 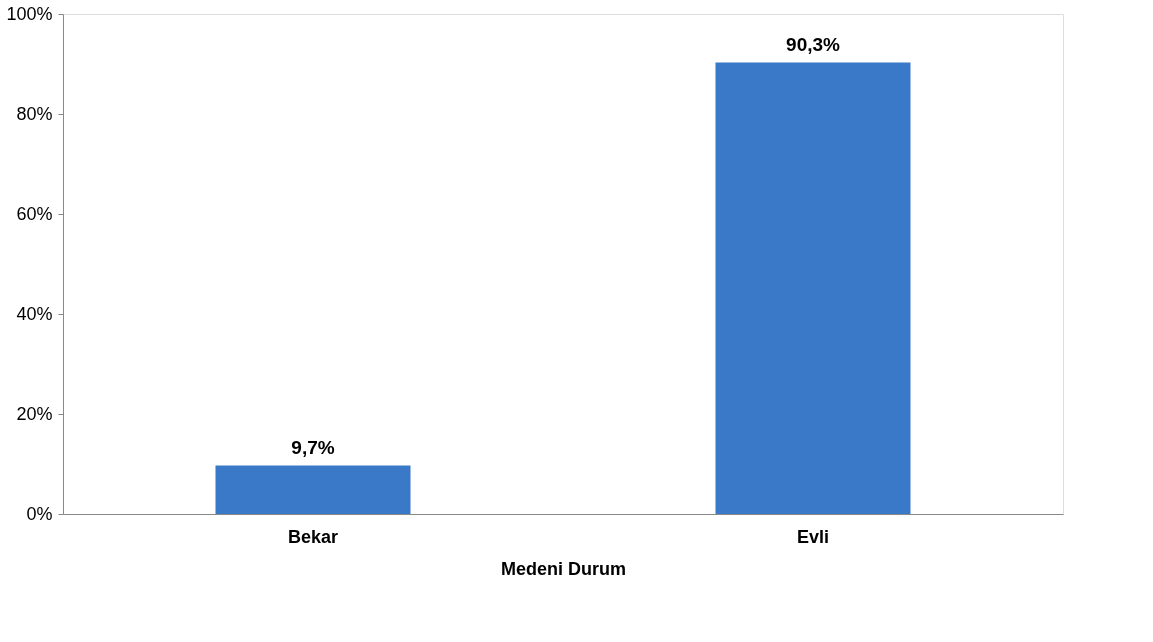 I want to click on y-tick-label: 20%, so click(x=34, y=413).